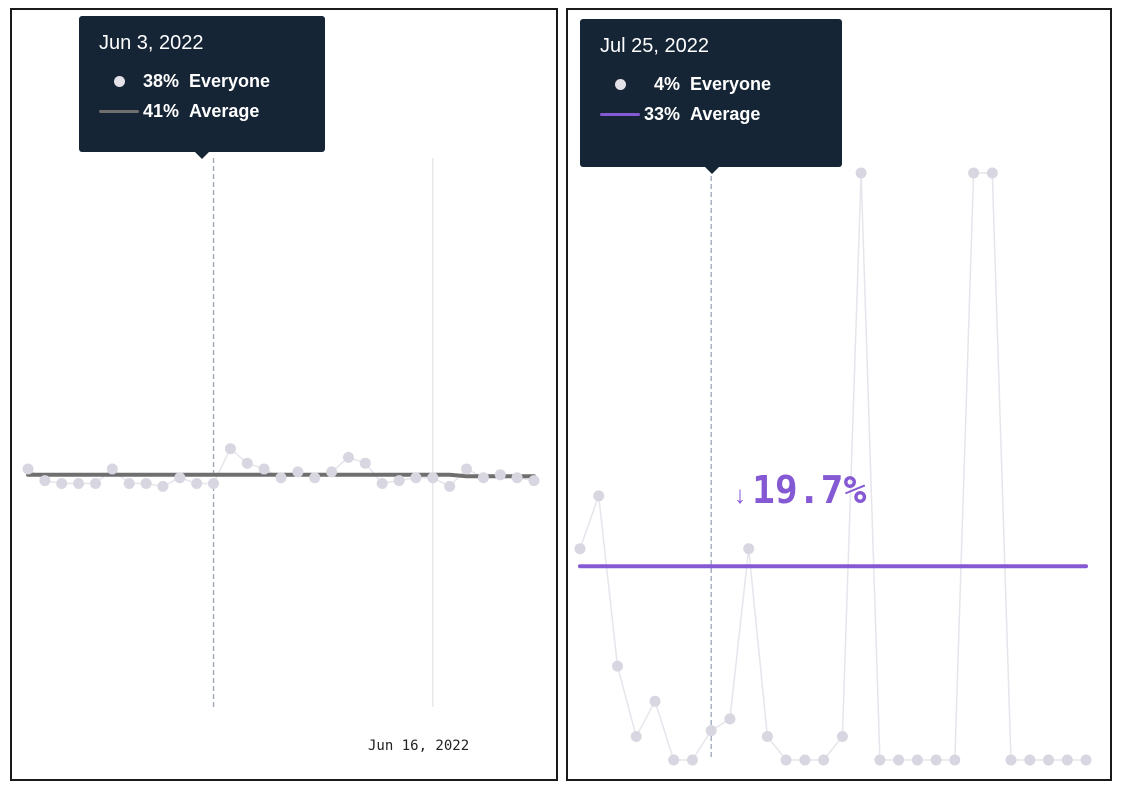 This screenshot has width=1122, height=792. I want to click on right-tooltip-date: Jul 25, 2022, so click(654, 46).